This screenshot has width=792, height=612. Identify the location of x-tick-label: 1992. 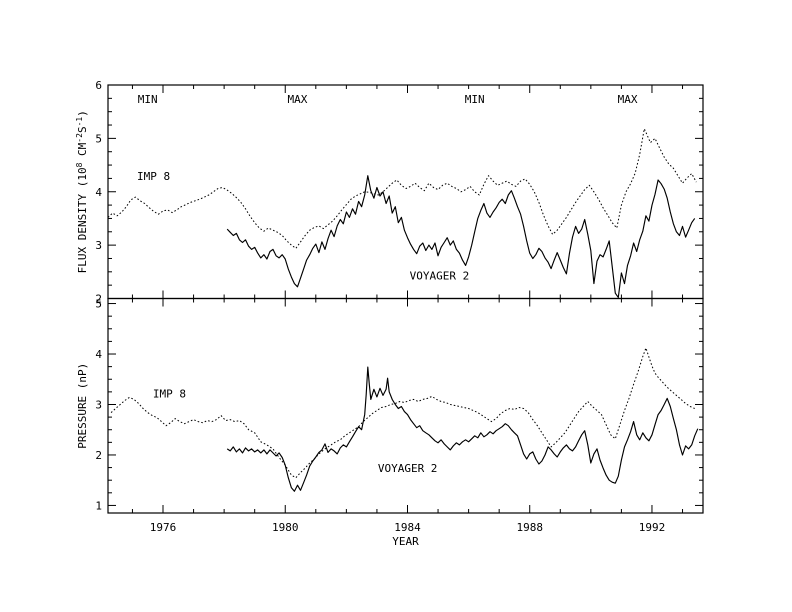
(652, 527).